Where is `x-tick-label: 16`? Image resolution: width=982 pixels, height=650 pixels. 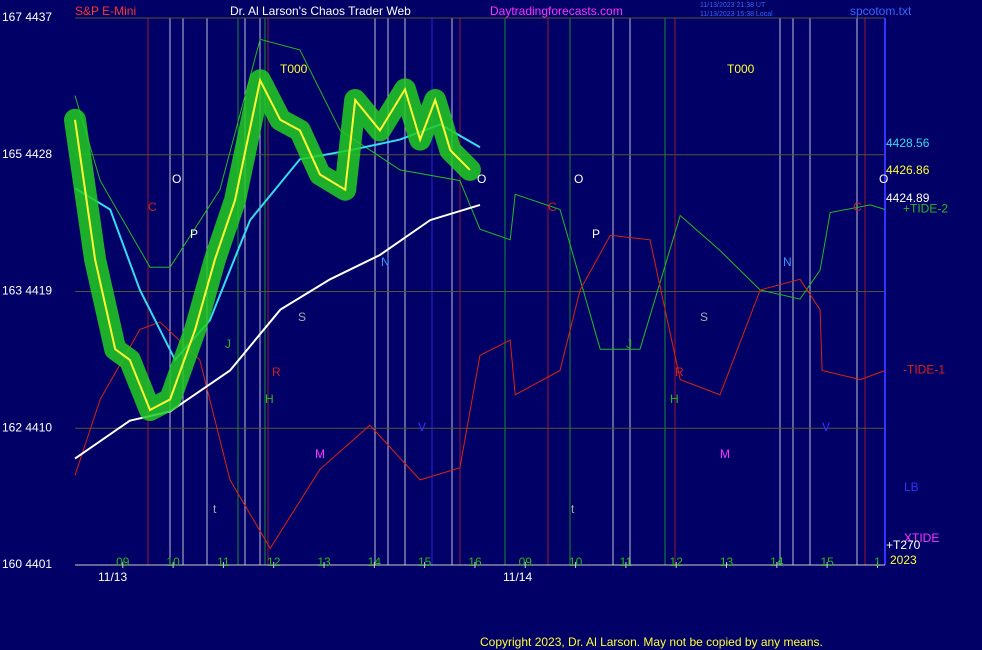
x-tick-label: 16 is located at coordinates (475, 562).